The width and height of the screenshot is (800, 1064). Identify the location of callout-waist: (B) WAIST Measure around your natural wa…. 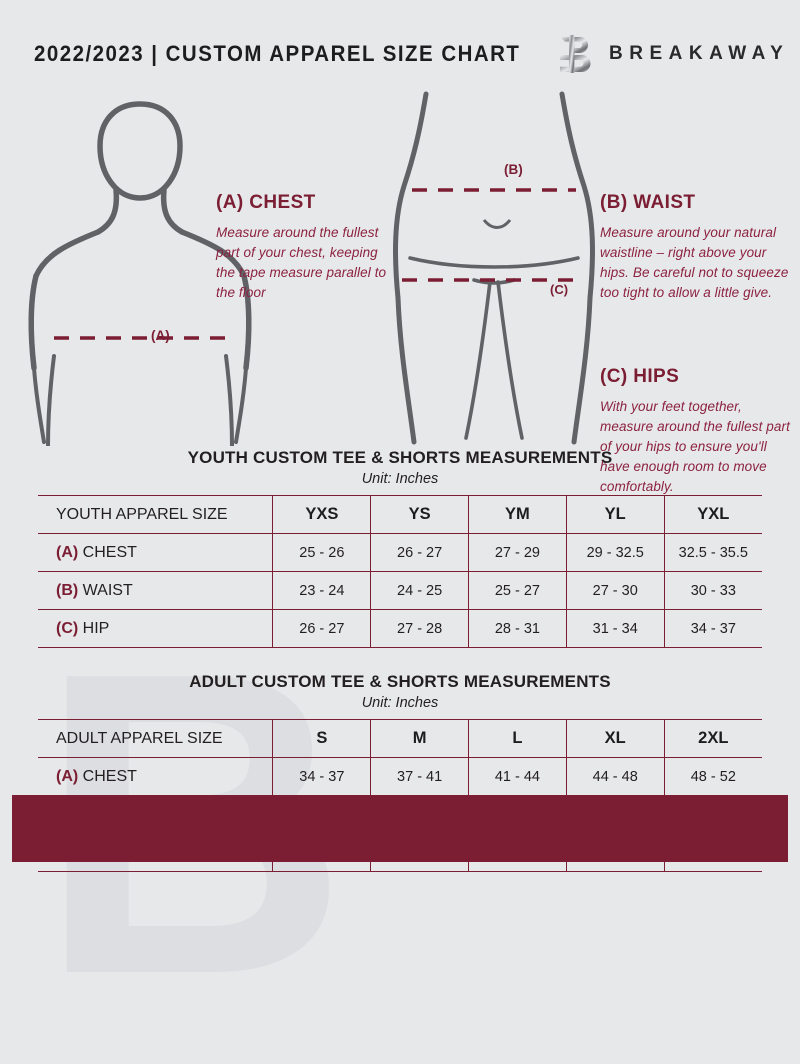
(698, 247).